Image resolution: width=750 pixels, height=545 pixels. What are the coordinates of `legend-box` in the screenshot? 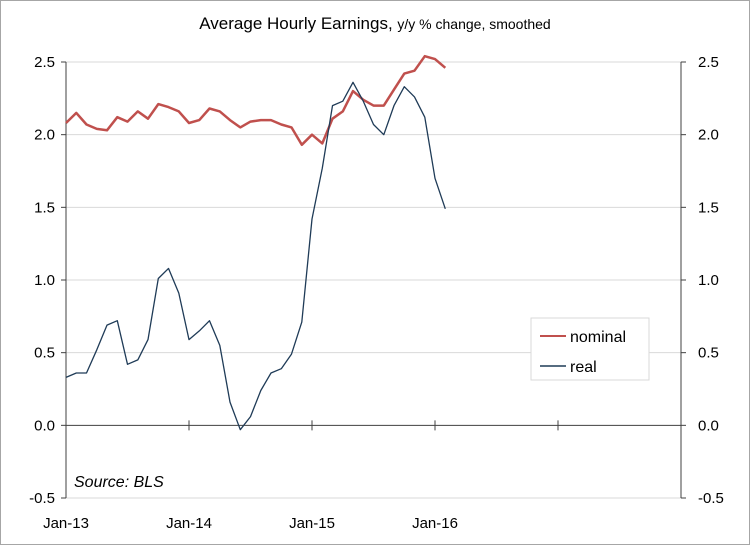 It's located at (590, 349).